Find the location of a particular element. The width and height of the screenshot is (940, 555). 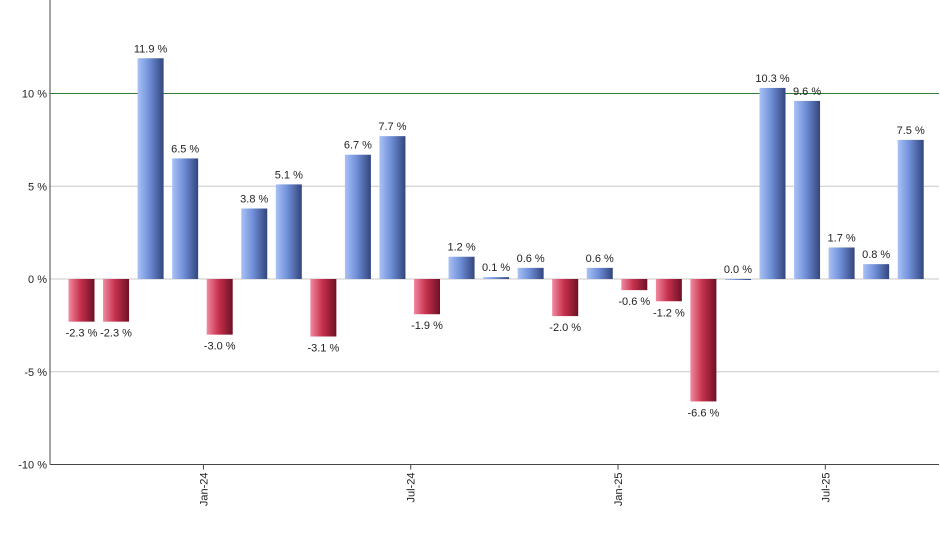

y-tick-label: 10 % is located at coordinates (34, 95).